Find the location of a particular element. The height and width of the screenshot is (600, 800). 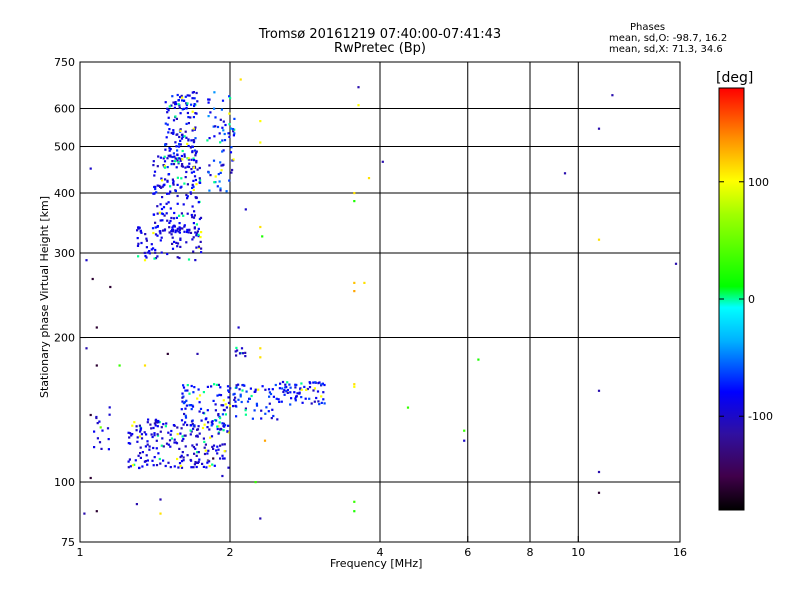

x-tick-label: 4 is located at coordinates (380, 552).